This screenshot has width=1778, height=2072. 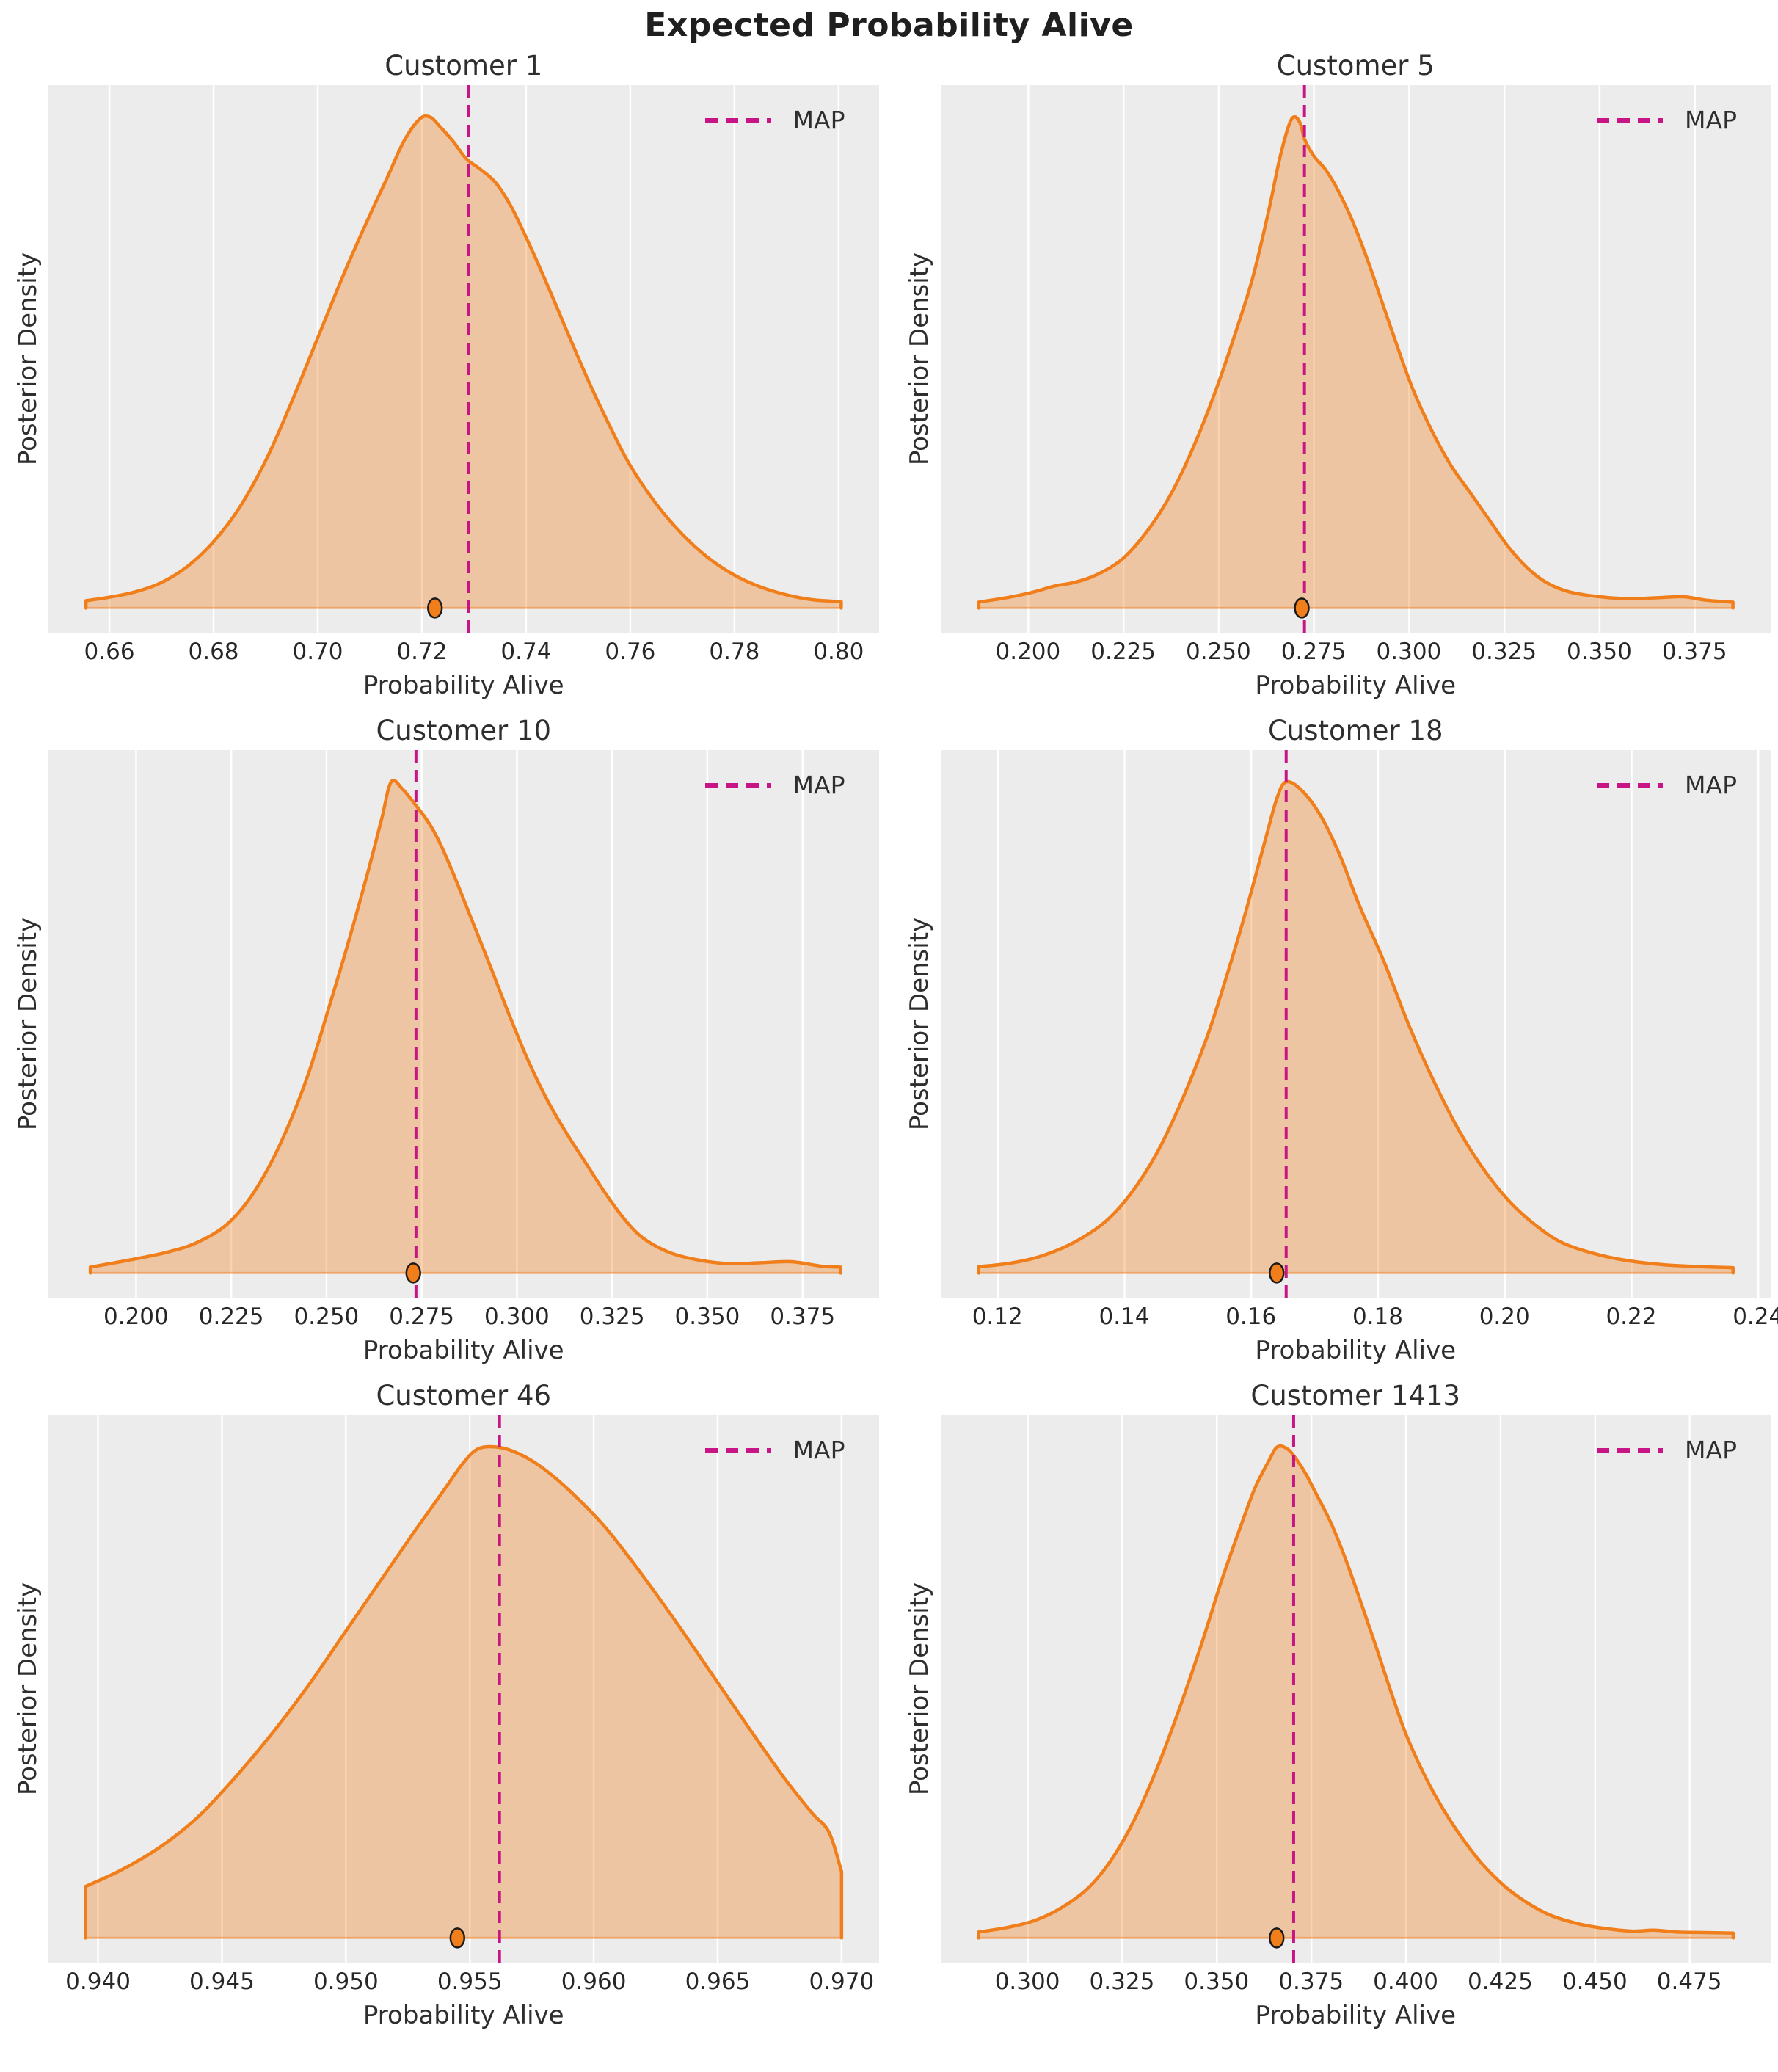 What do you see at coordinates (718, 1982) in the screenshot?
I see `x-tick-label: 0.965` at bounding box center [718, 1982].